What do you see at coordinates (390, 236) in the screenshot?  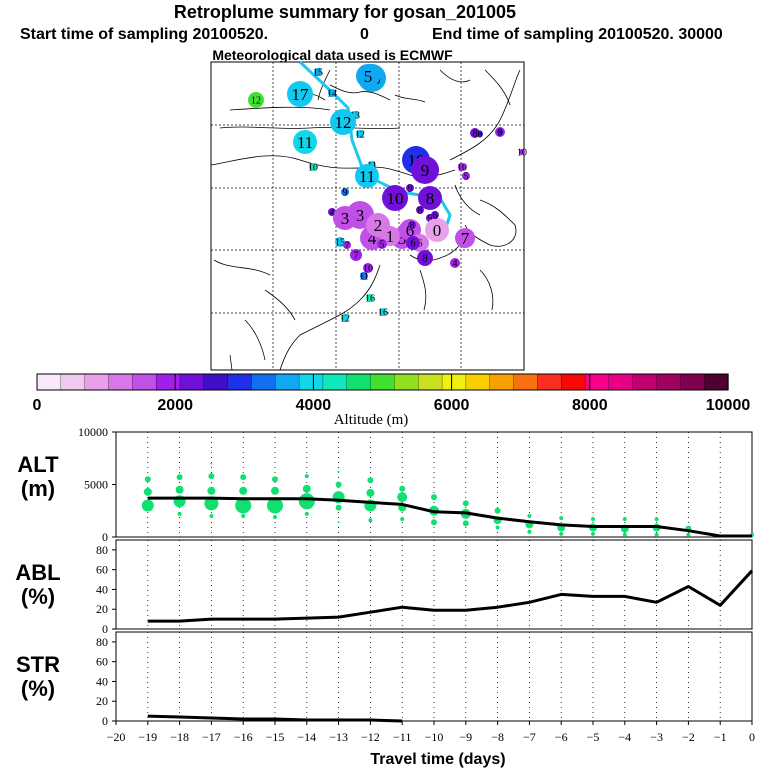 I see `map-dot-label: 1` at bounding box center [390, 236].